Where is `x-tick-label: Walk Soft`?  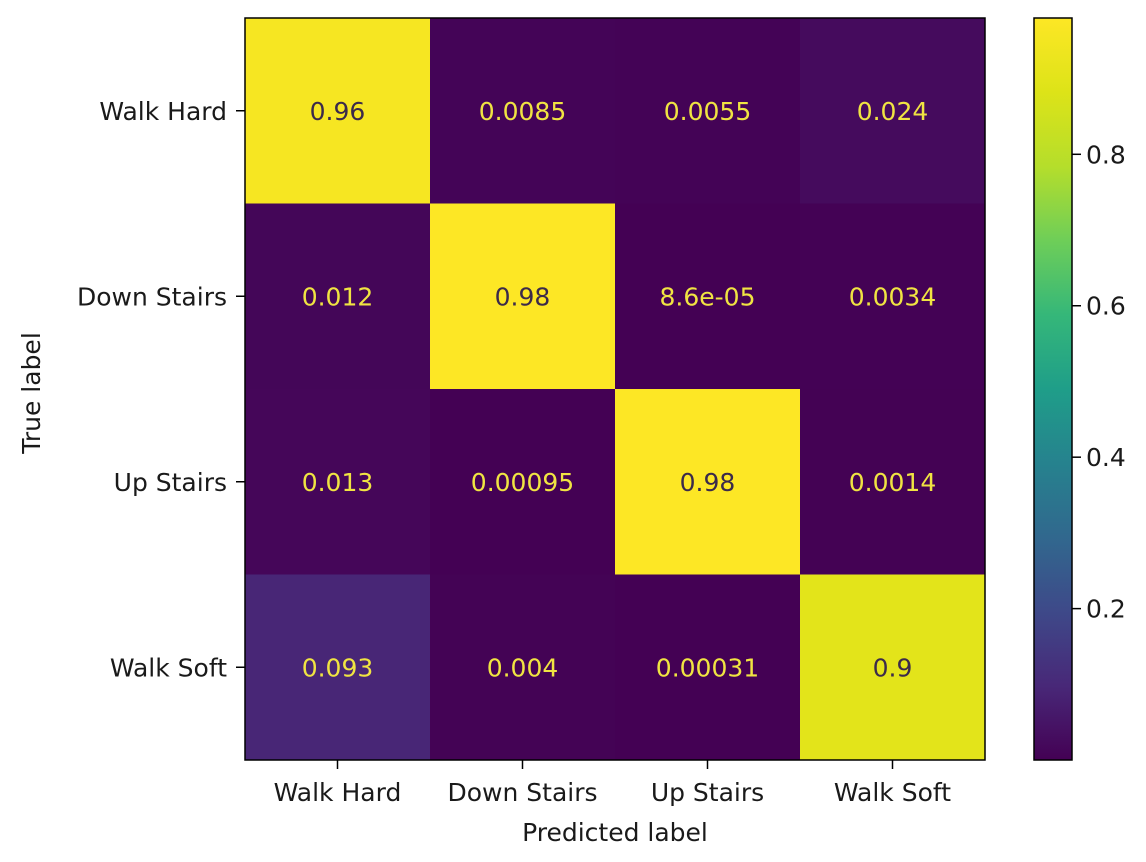
x-tick-label: Walk Soft is located at coordinates (892, 792).